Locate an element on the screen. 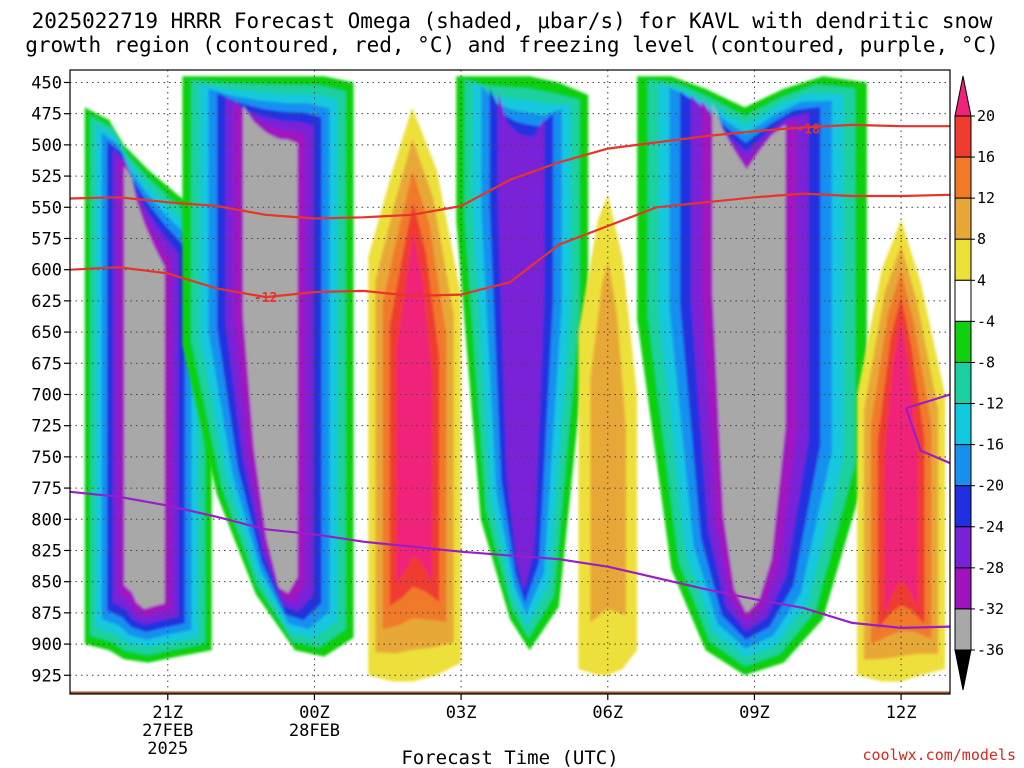  colorbar-label: 4 is located at coordinates (981, 280).